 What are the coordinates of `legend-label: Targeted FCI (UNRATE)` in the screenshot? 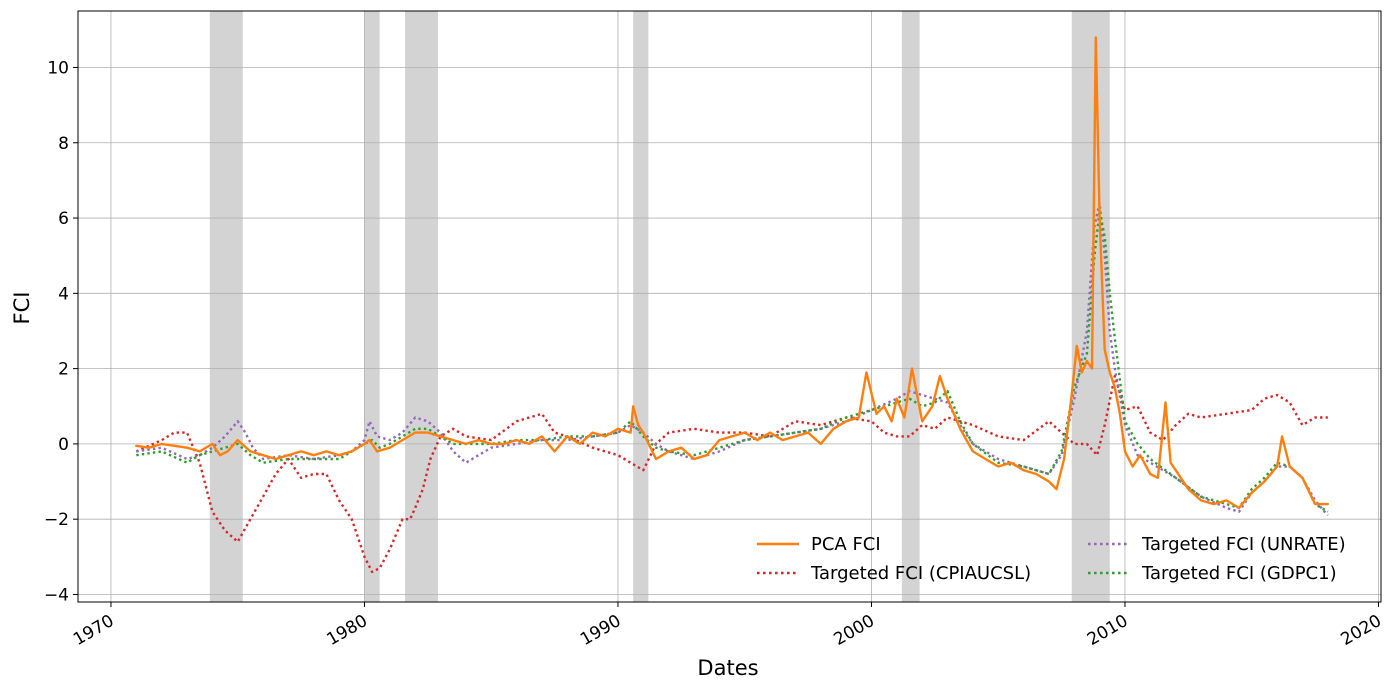 It's located at (1243, 544).